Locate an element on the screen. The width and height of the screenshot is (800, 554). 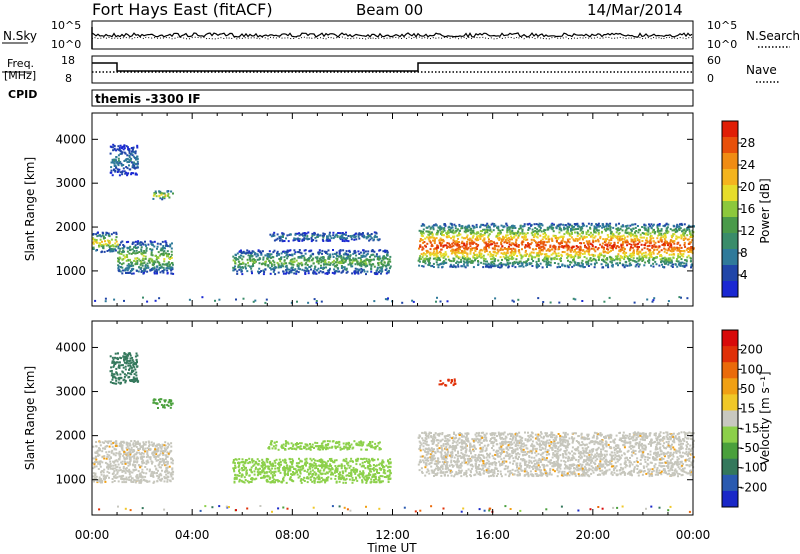
colorbar-tick-label: 4 is located at coordinates (744, 275).